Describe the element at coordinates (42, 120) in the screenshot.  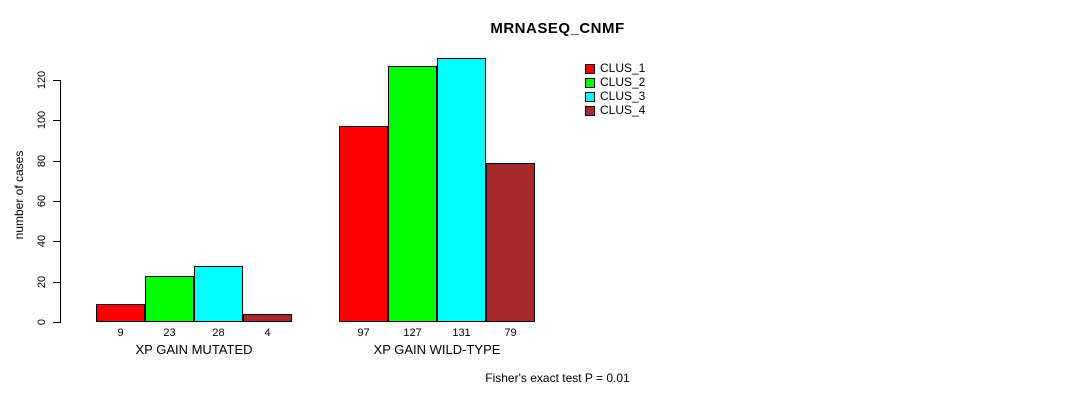
I see `y-tick-label: 100` at that location.